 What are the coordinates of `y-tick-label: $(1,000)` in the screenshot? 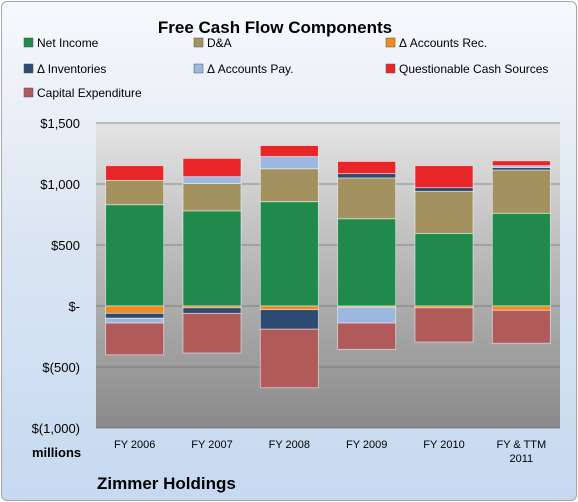 It's located at (56, 428).